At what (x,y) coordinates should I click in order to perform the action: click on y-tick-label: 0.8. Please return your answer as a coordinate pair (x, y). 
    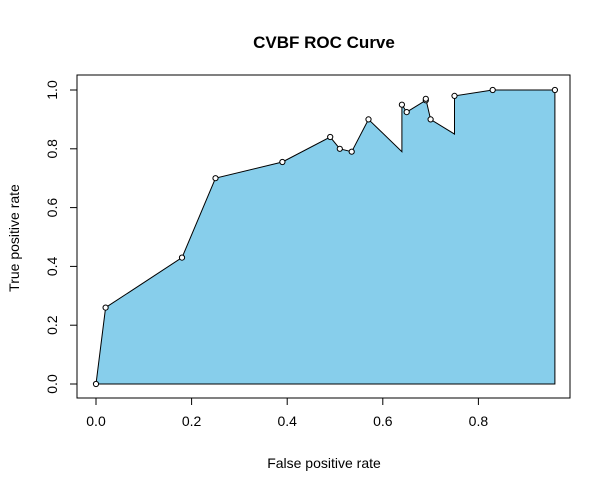
    Looking at the image, I should click on (52, 149).